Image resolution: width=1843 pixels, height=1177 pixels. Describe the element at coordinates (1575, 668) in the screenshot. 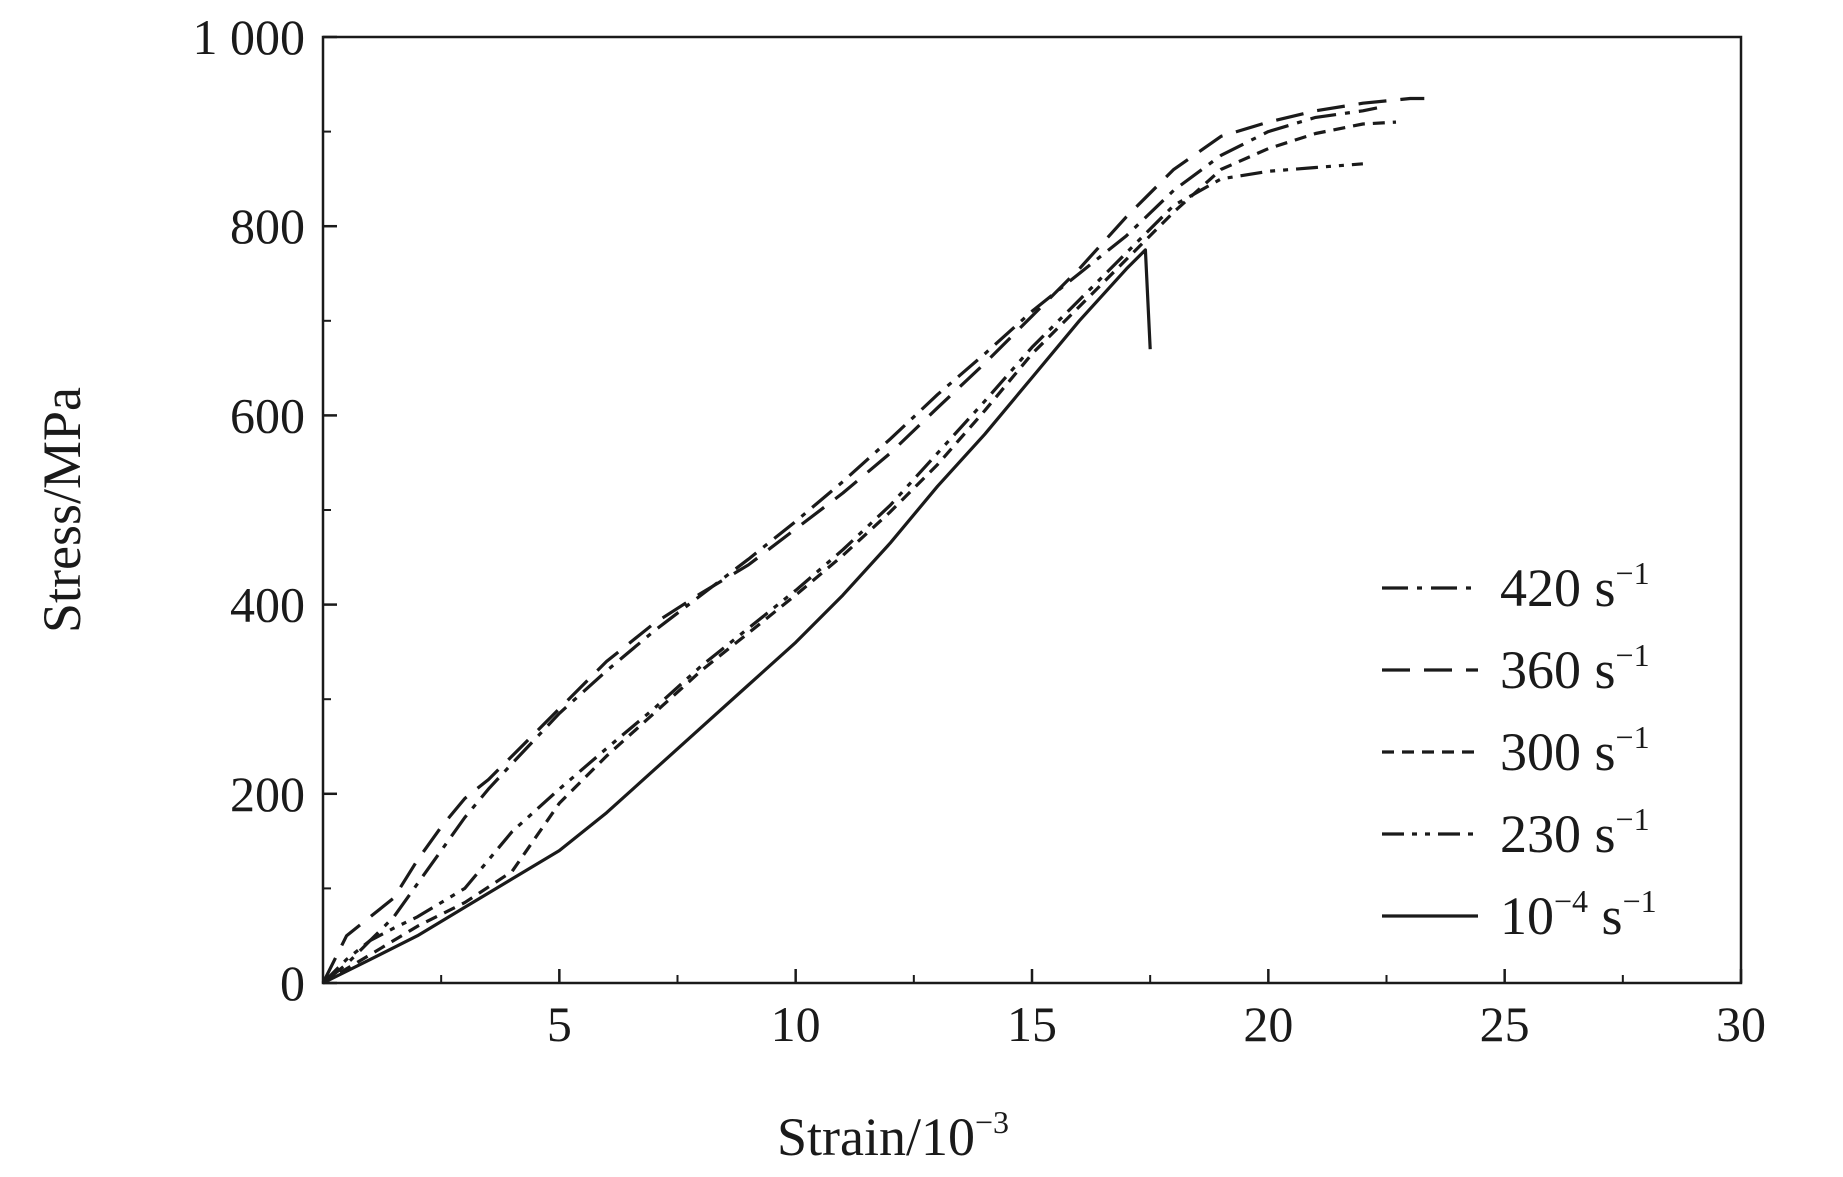

I see `legend-label: 360 s−1` at that location.